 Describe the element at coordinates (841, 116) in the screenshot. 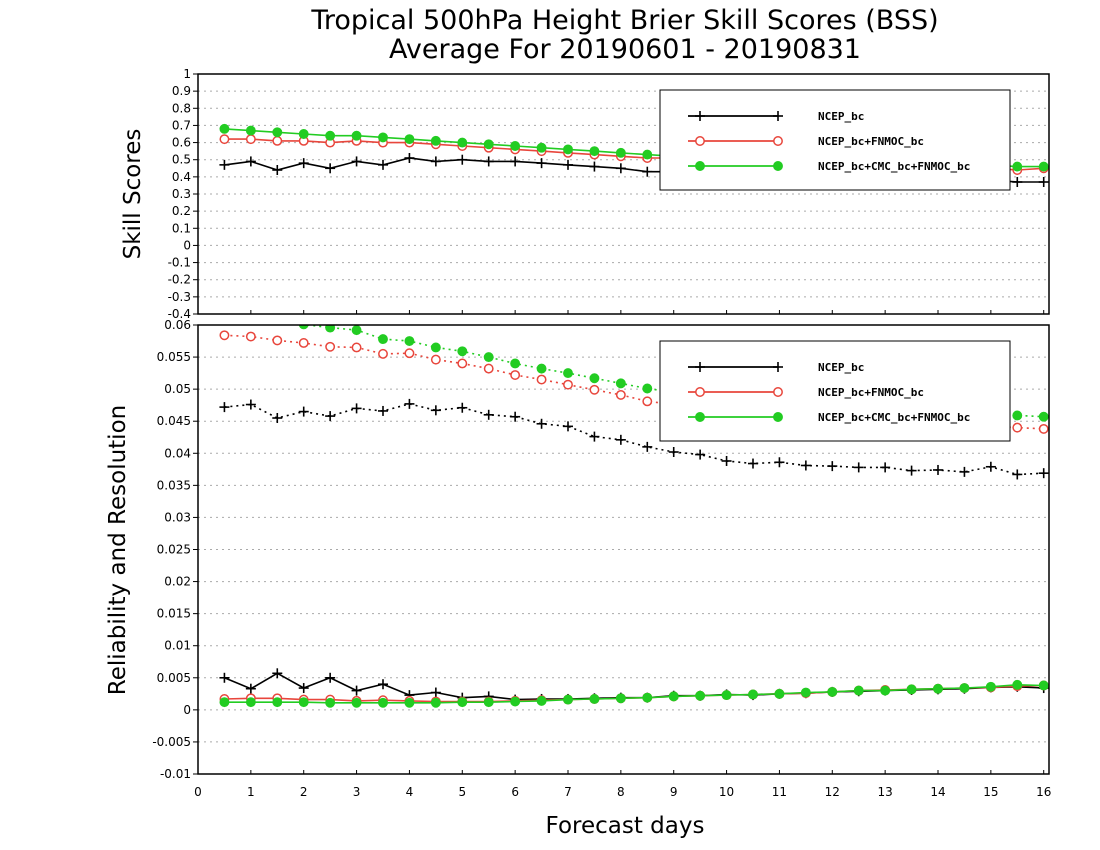

I see `legend-label: NCEP_bc` at that location.